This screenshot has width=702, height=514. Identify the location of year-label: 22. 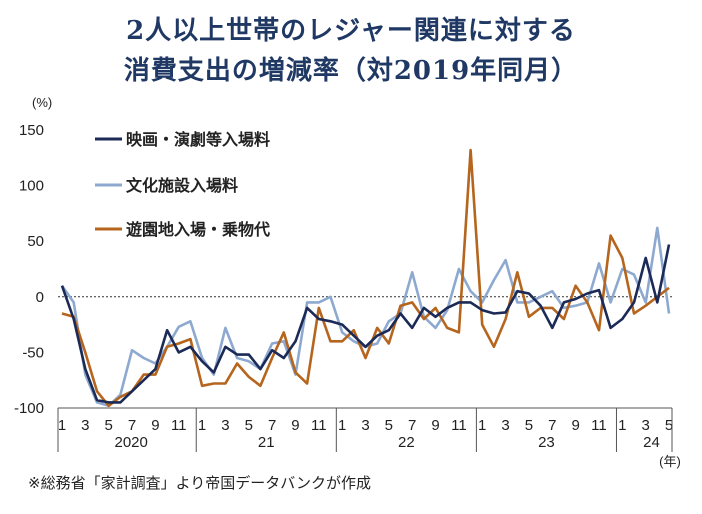
(406, 442).